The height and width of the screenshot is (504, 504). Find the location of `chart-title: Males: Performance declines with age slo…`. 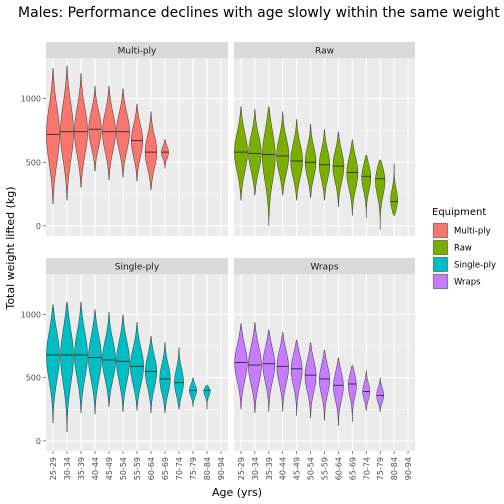

chart-title: Males: Performance declines with age slo… is located at coordinates (261, 13).